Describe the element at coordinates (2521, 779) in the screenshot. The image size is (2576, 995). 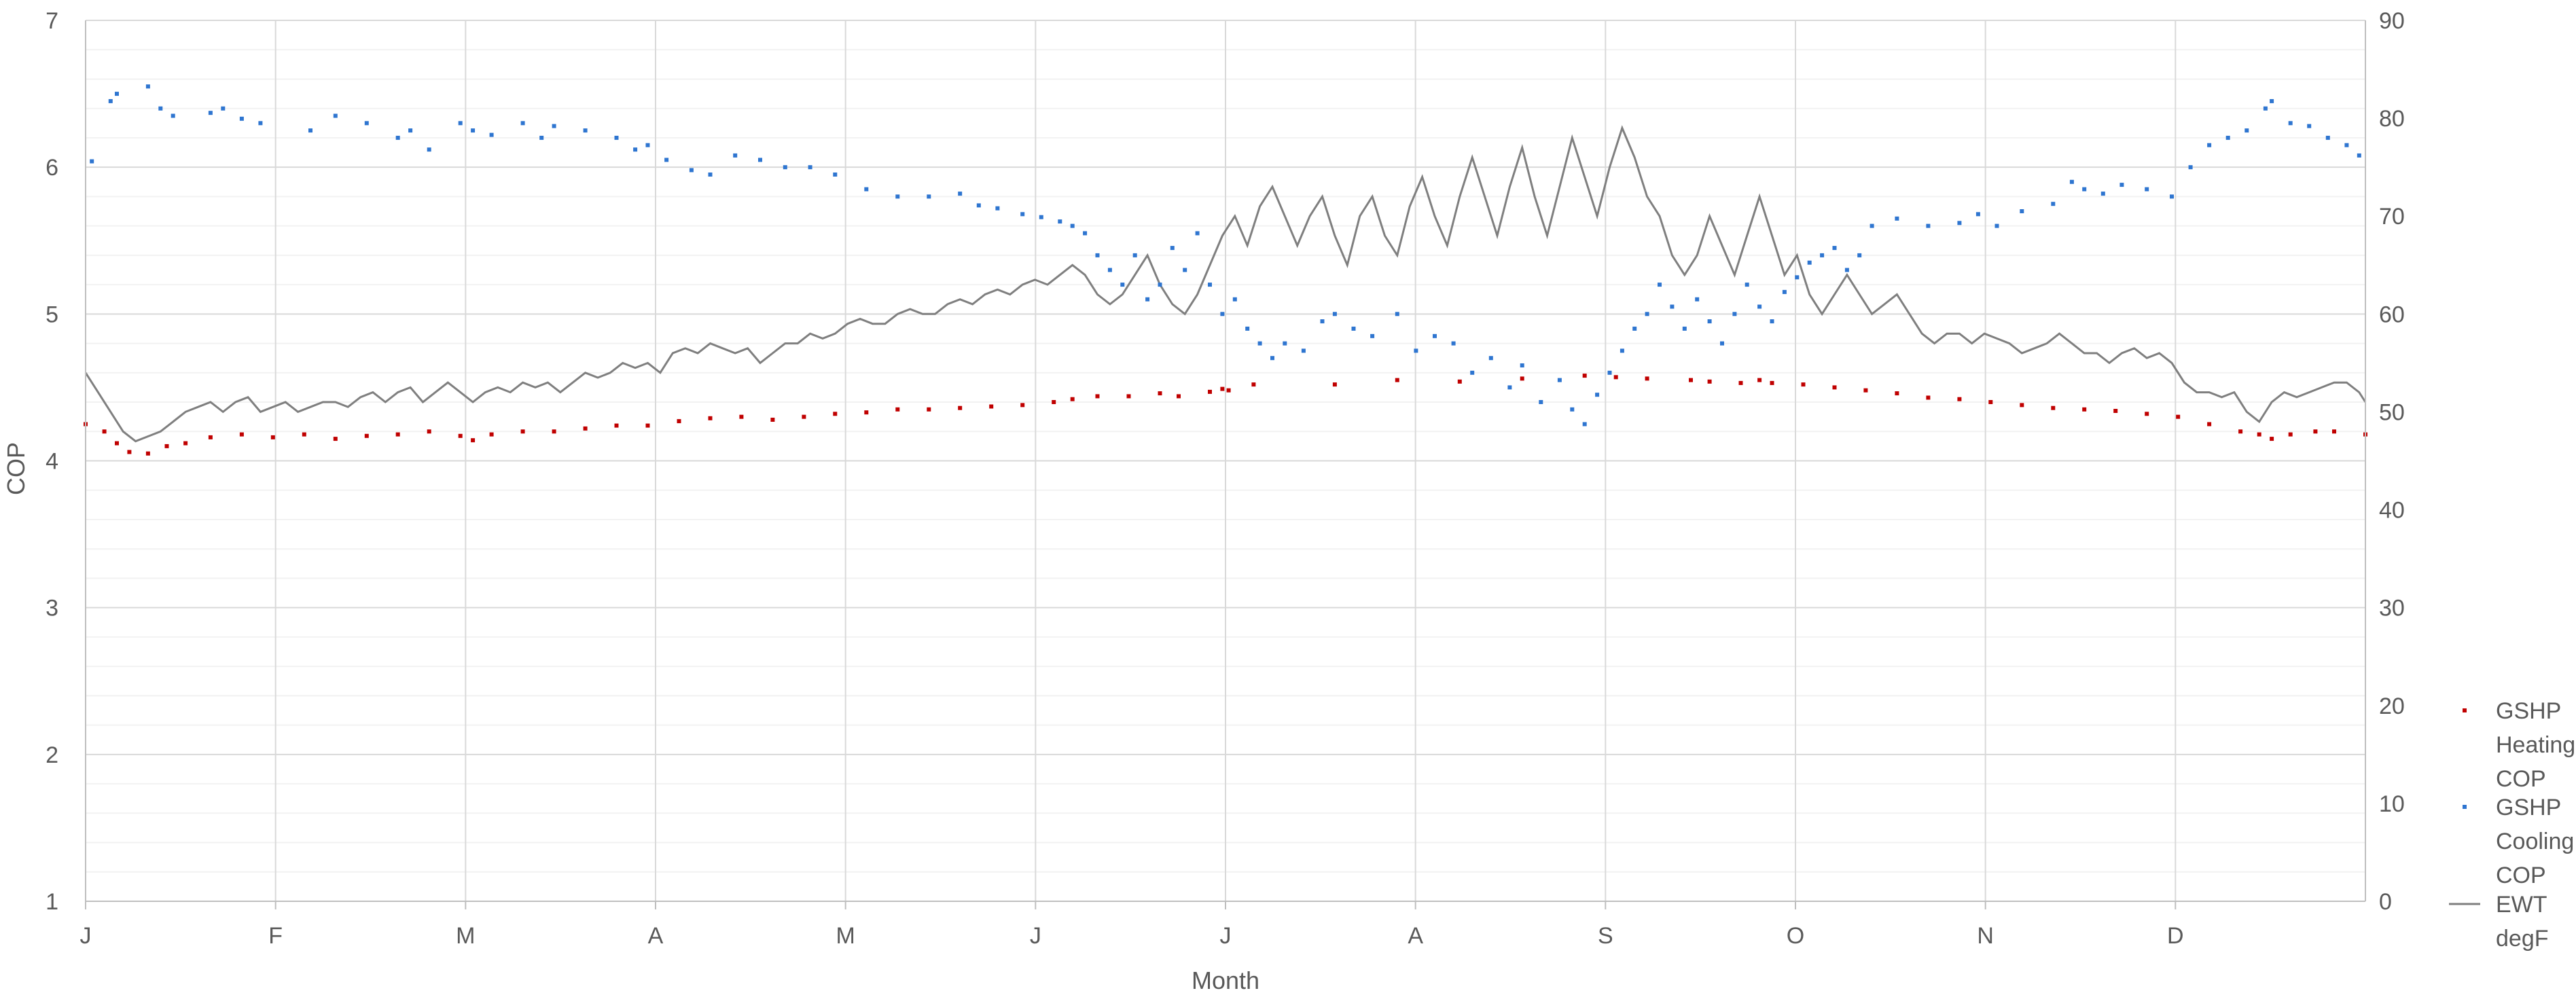
I see `legend-entry-label: COP` at that location.